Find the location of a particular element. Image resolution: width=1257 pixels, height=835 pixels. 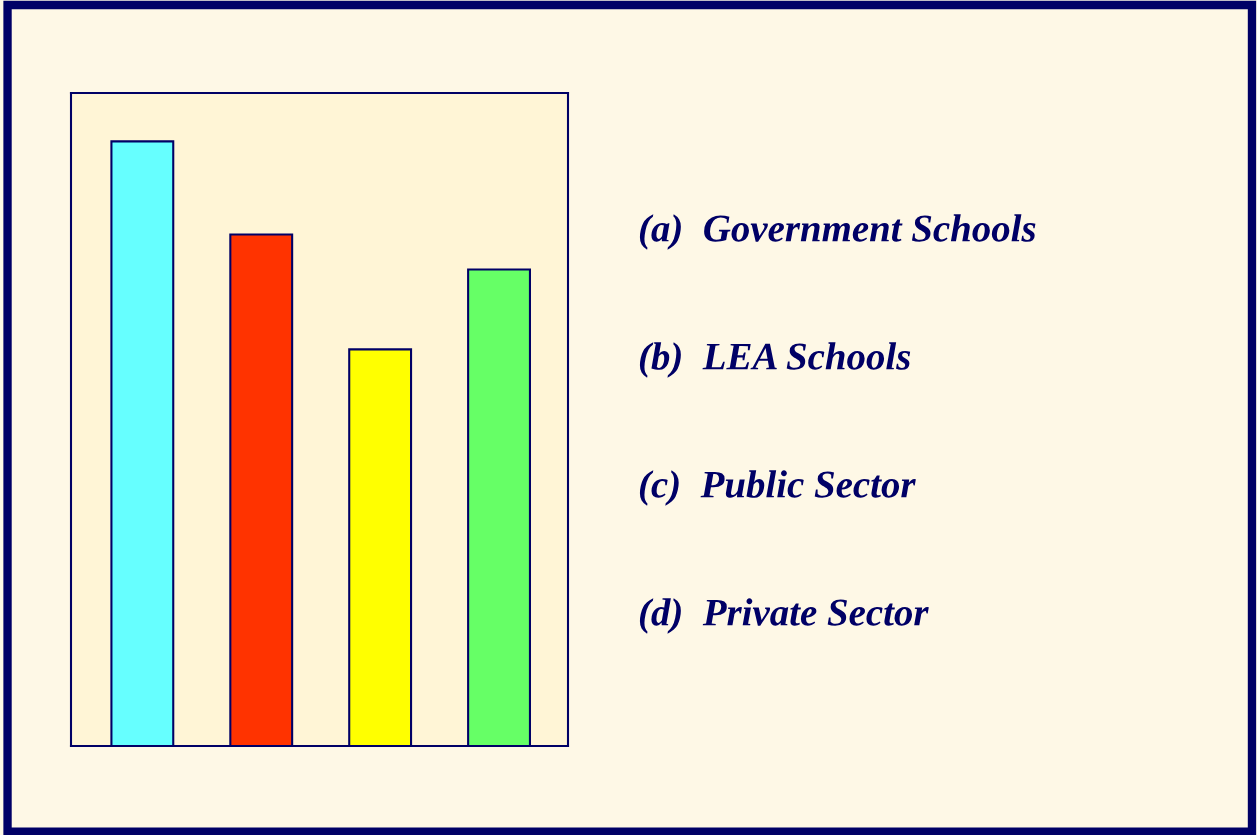

text: (a) Government Schools is located at coordinates (837, 232).